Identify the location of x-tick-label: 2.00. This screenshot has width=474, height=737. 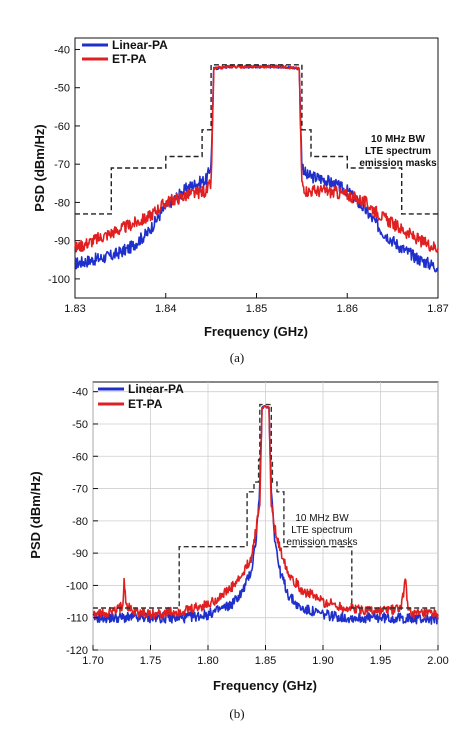
(437, 661).